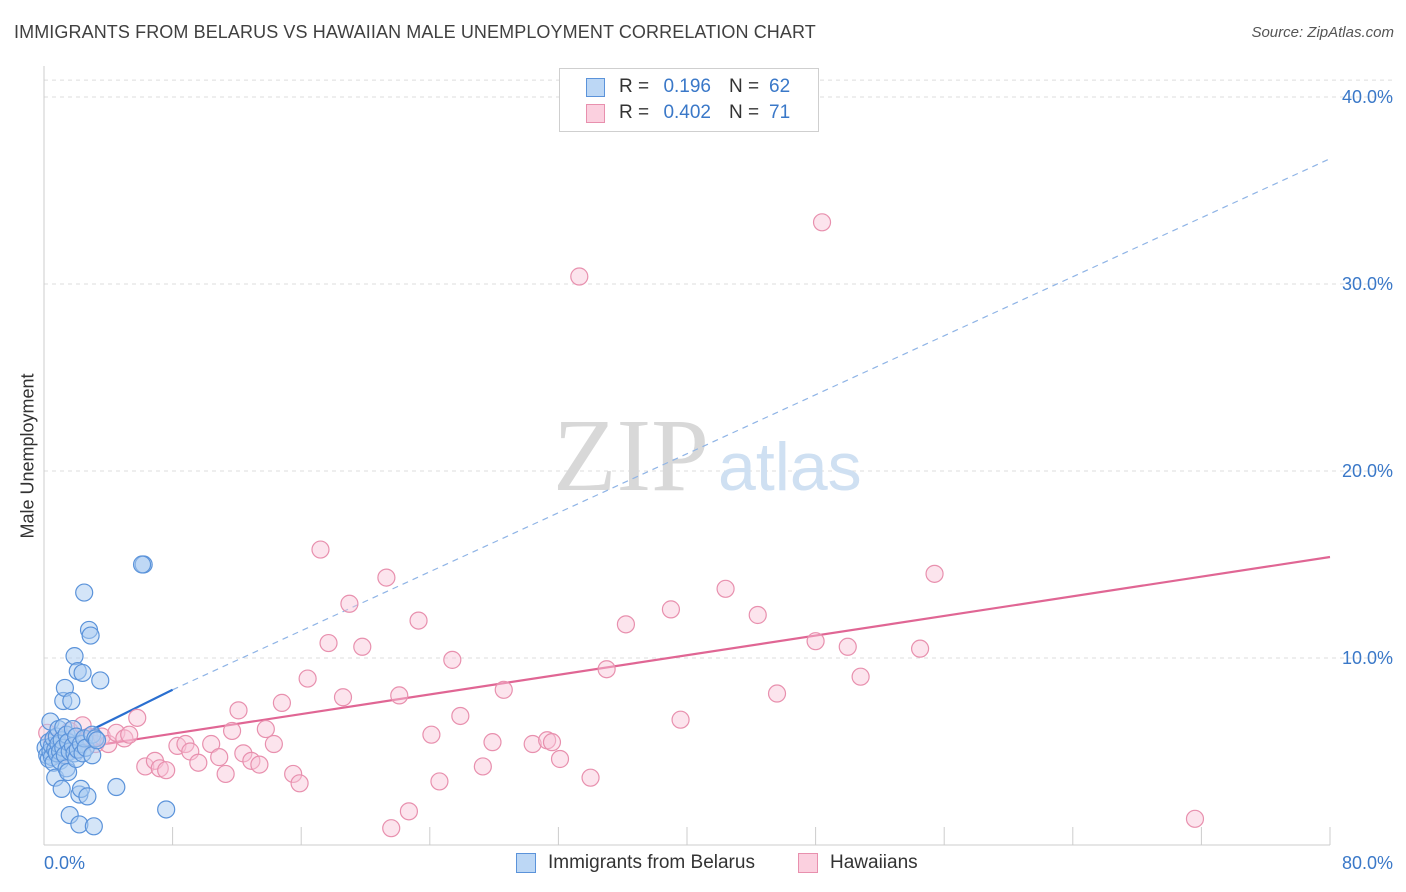 This screenshot has width=1406, height=892. Describe the element at coordinates (631, 455) in the screenshot. I see `watermark-zip: ZIP` at that location.